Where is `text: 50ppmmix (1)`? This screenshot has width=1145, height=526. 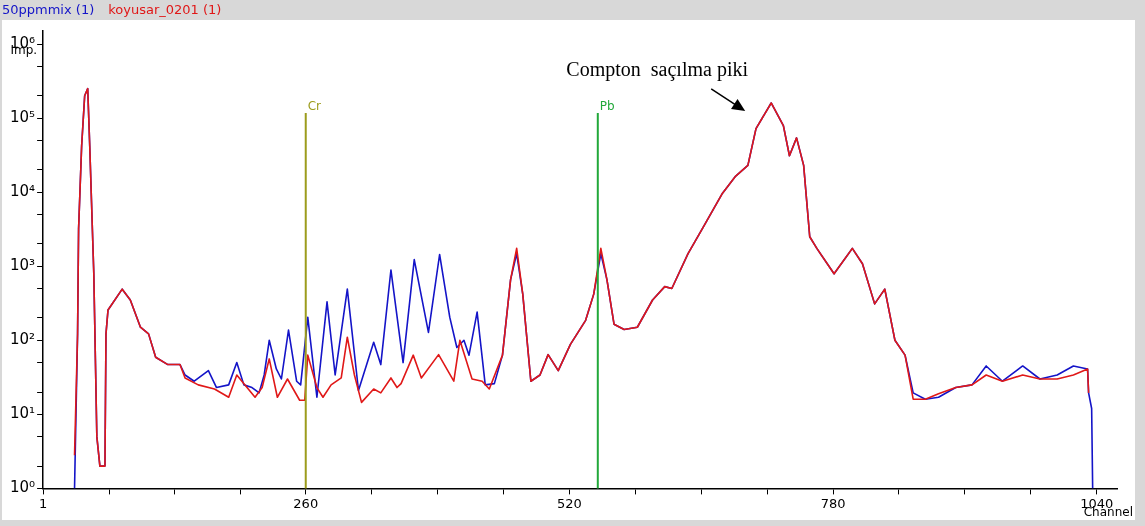
text: 50ppmmix (1) is located at coordinates (48, 9).